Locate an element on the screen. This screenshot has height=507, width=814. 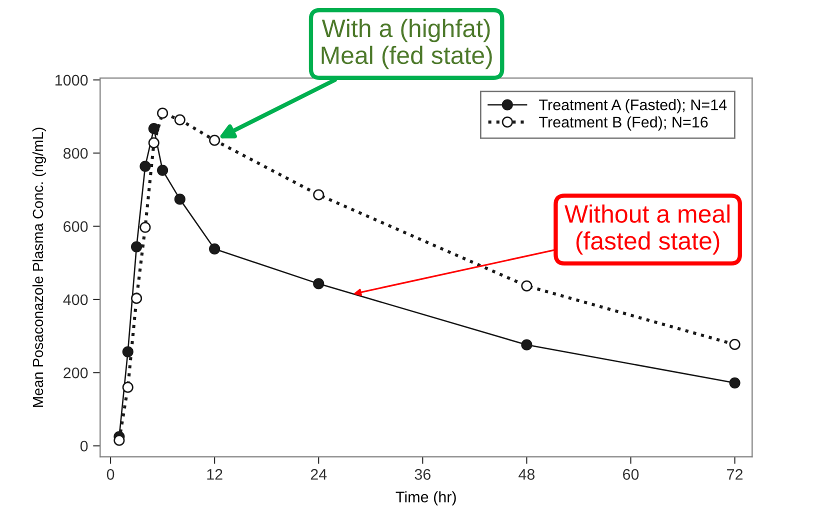
legend-label: Treatment A (Fasted); N=14 is located at coordinates (633, 106).